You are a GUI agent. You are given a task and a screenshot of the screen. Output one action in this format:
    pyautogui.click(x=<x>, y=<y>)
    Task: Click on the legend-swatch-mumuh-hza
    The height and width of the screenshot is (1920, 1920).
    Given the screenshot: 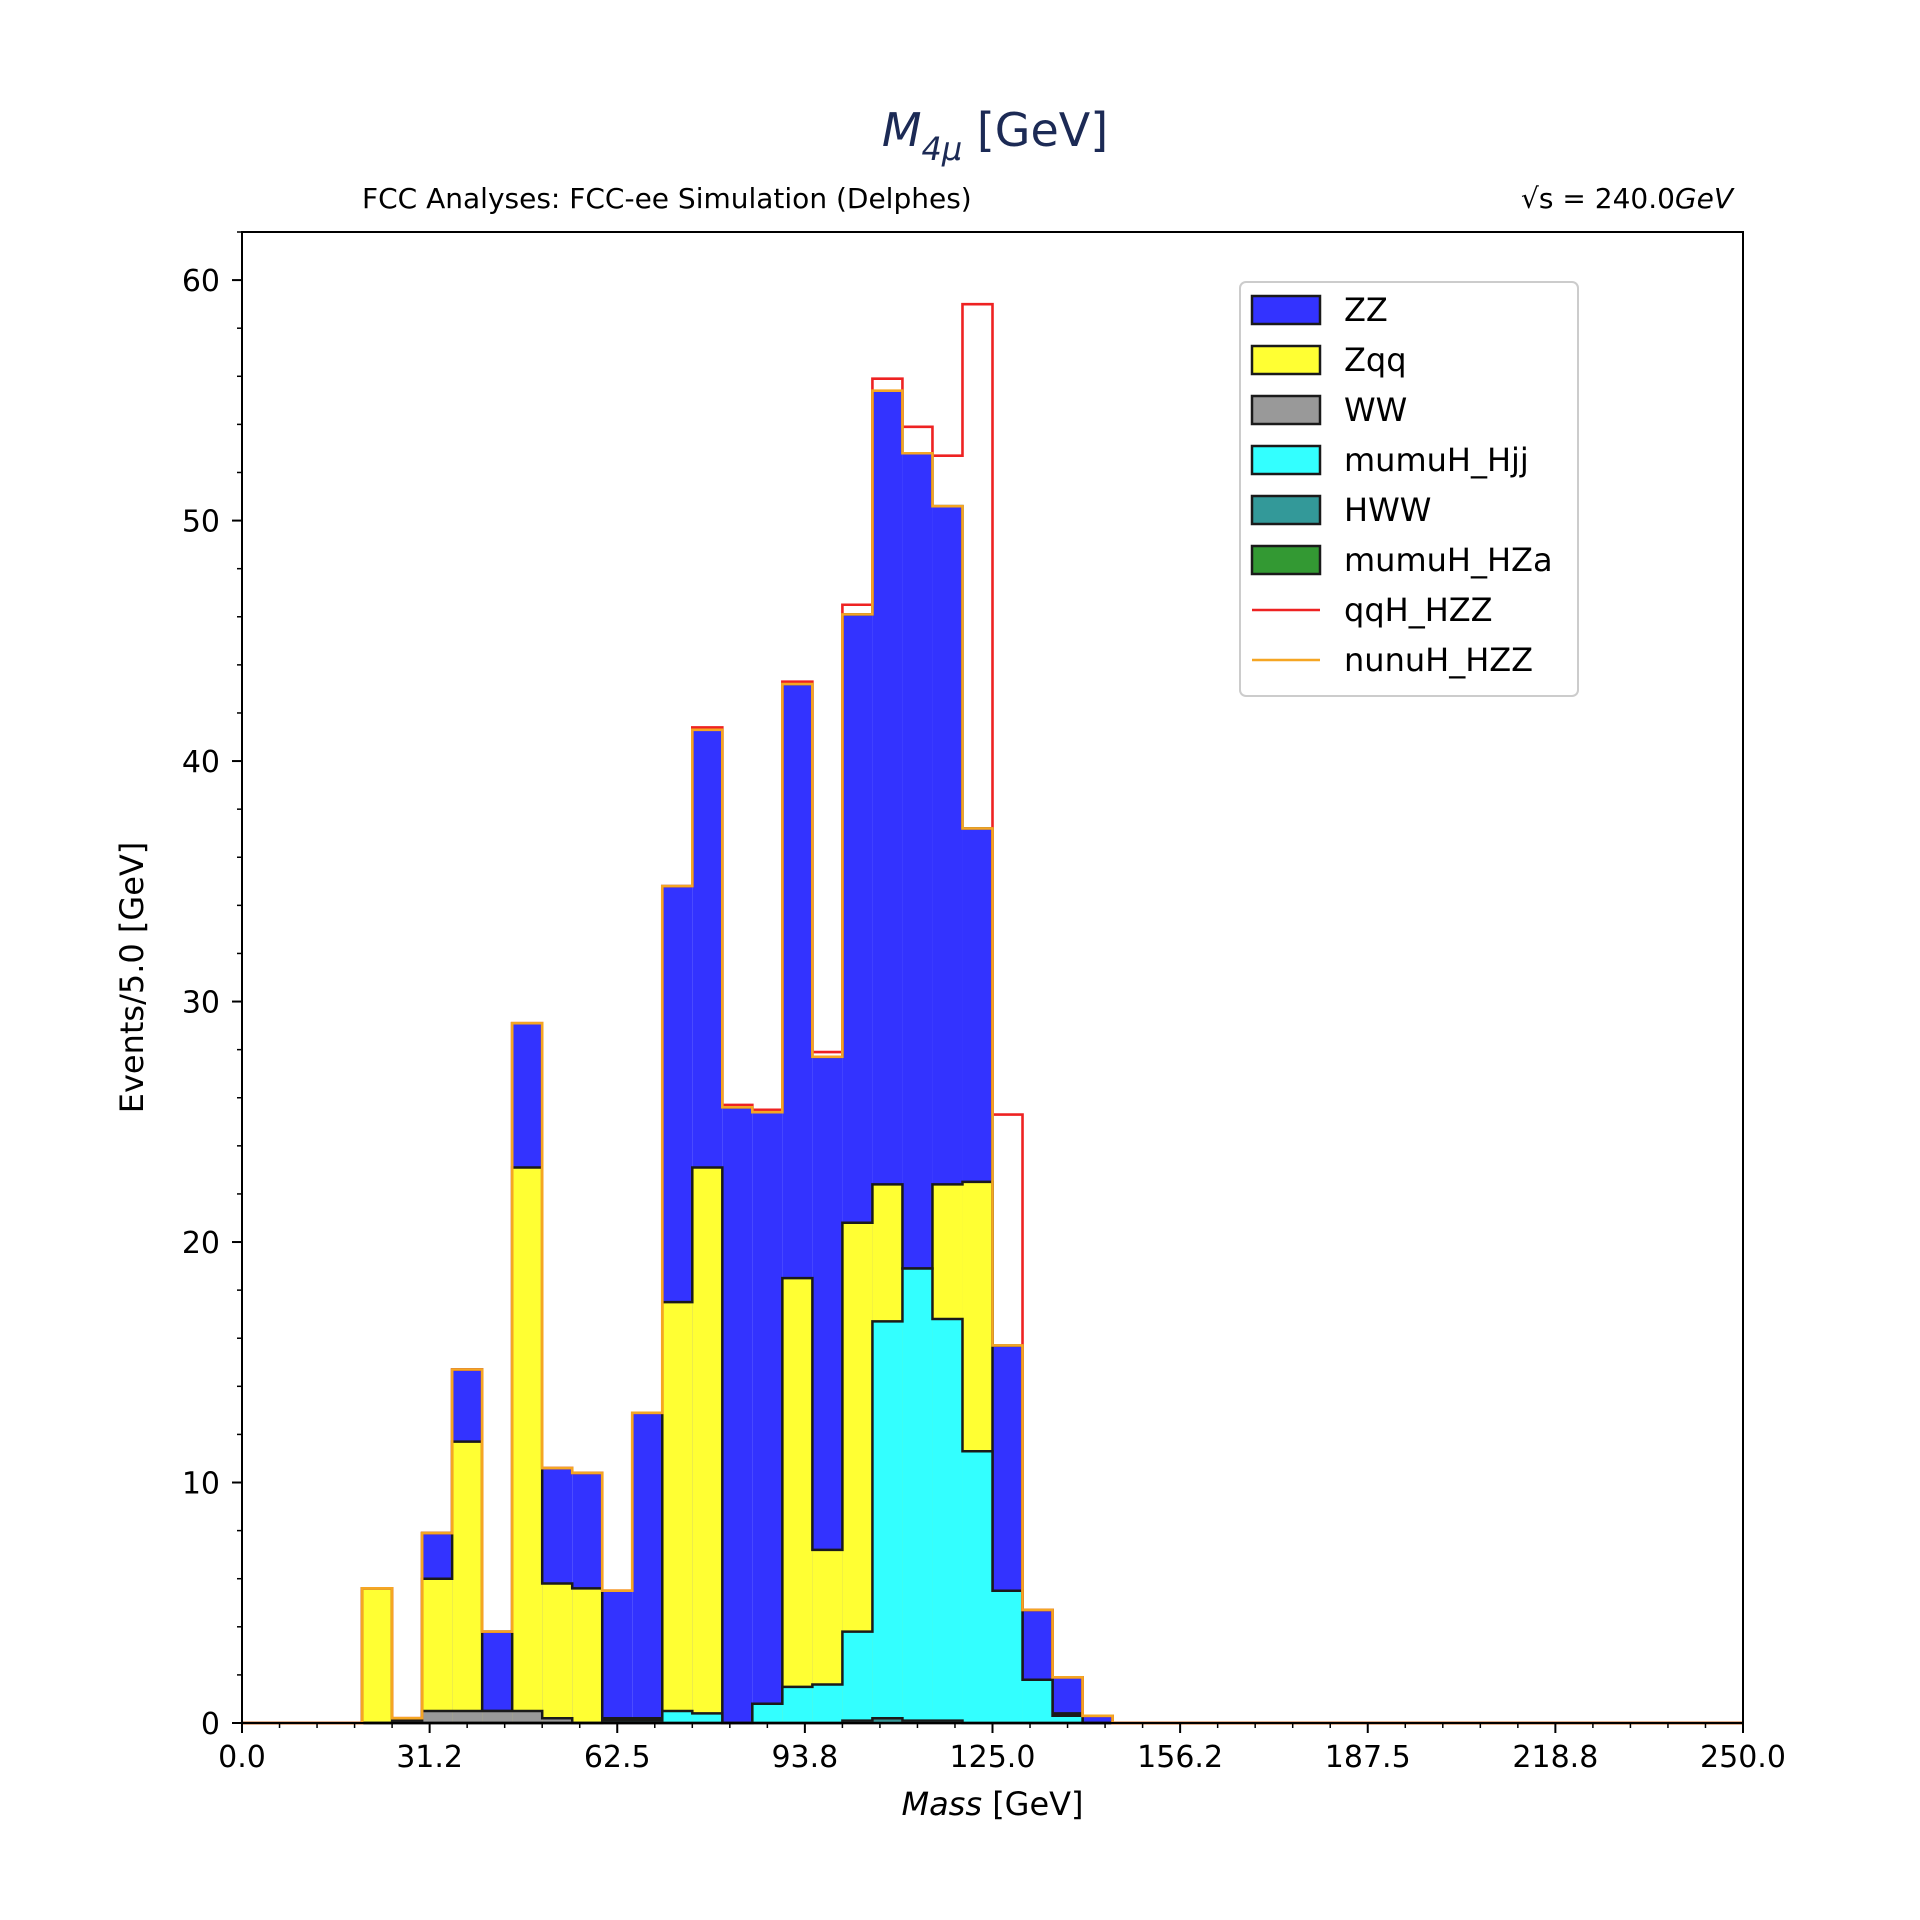 What is the action you would take?
    pyautogui.click(x=1286, y=560)
    